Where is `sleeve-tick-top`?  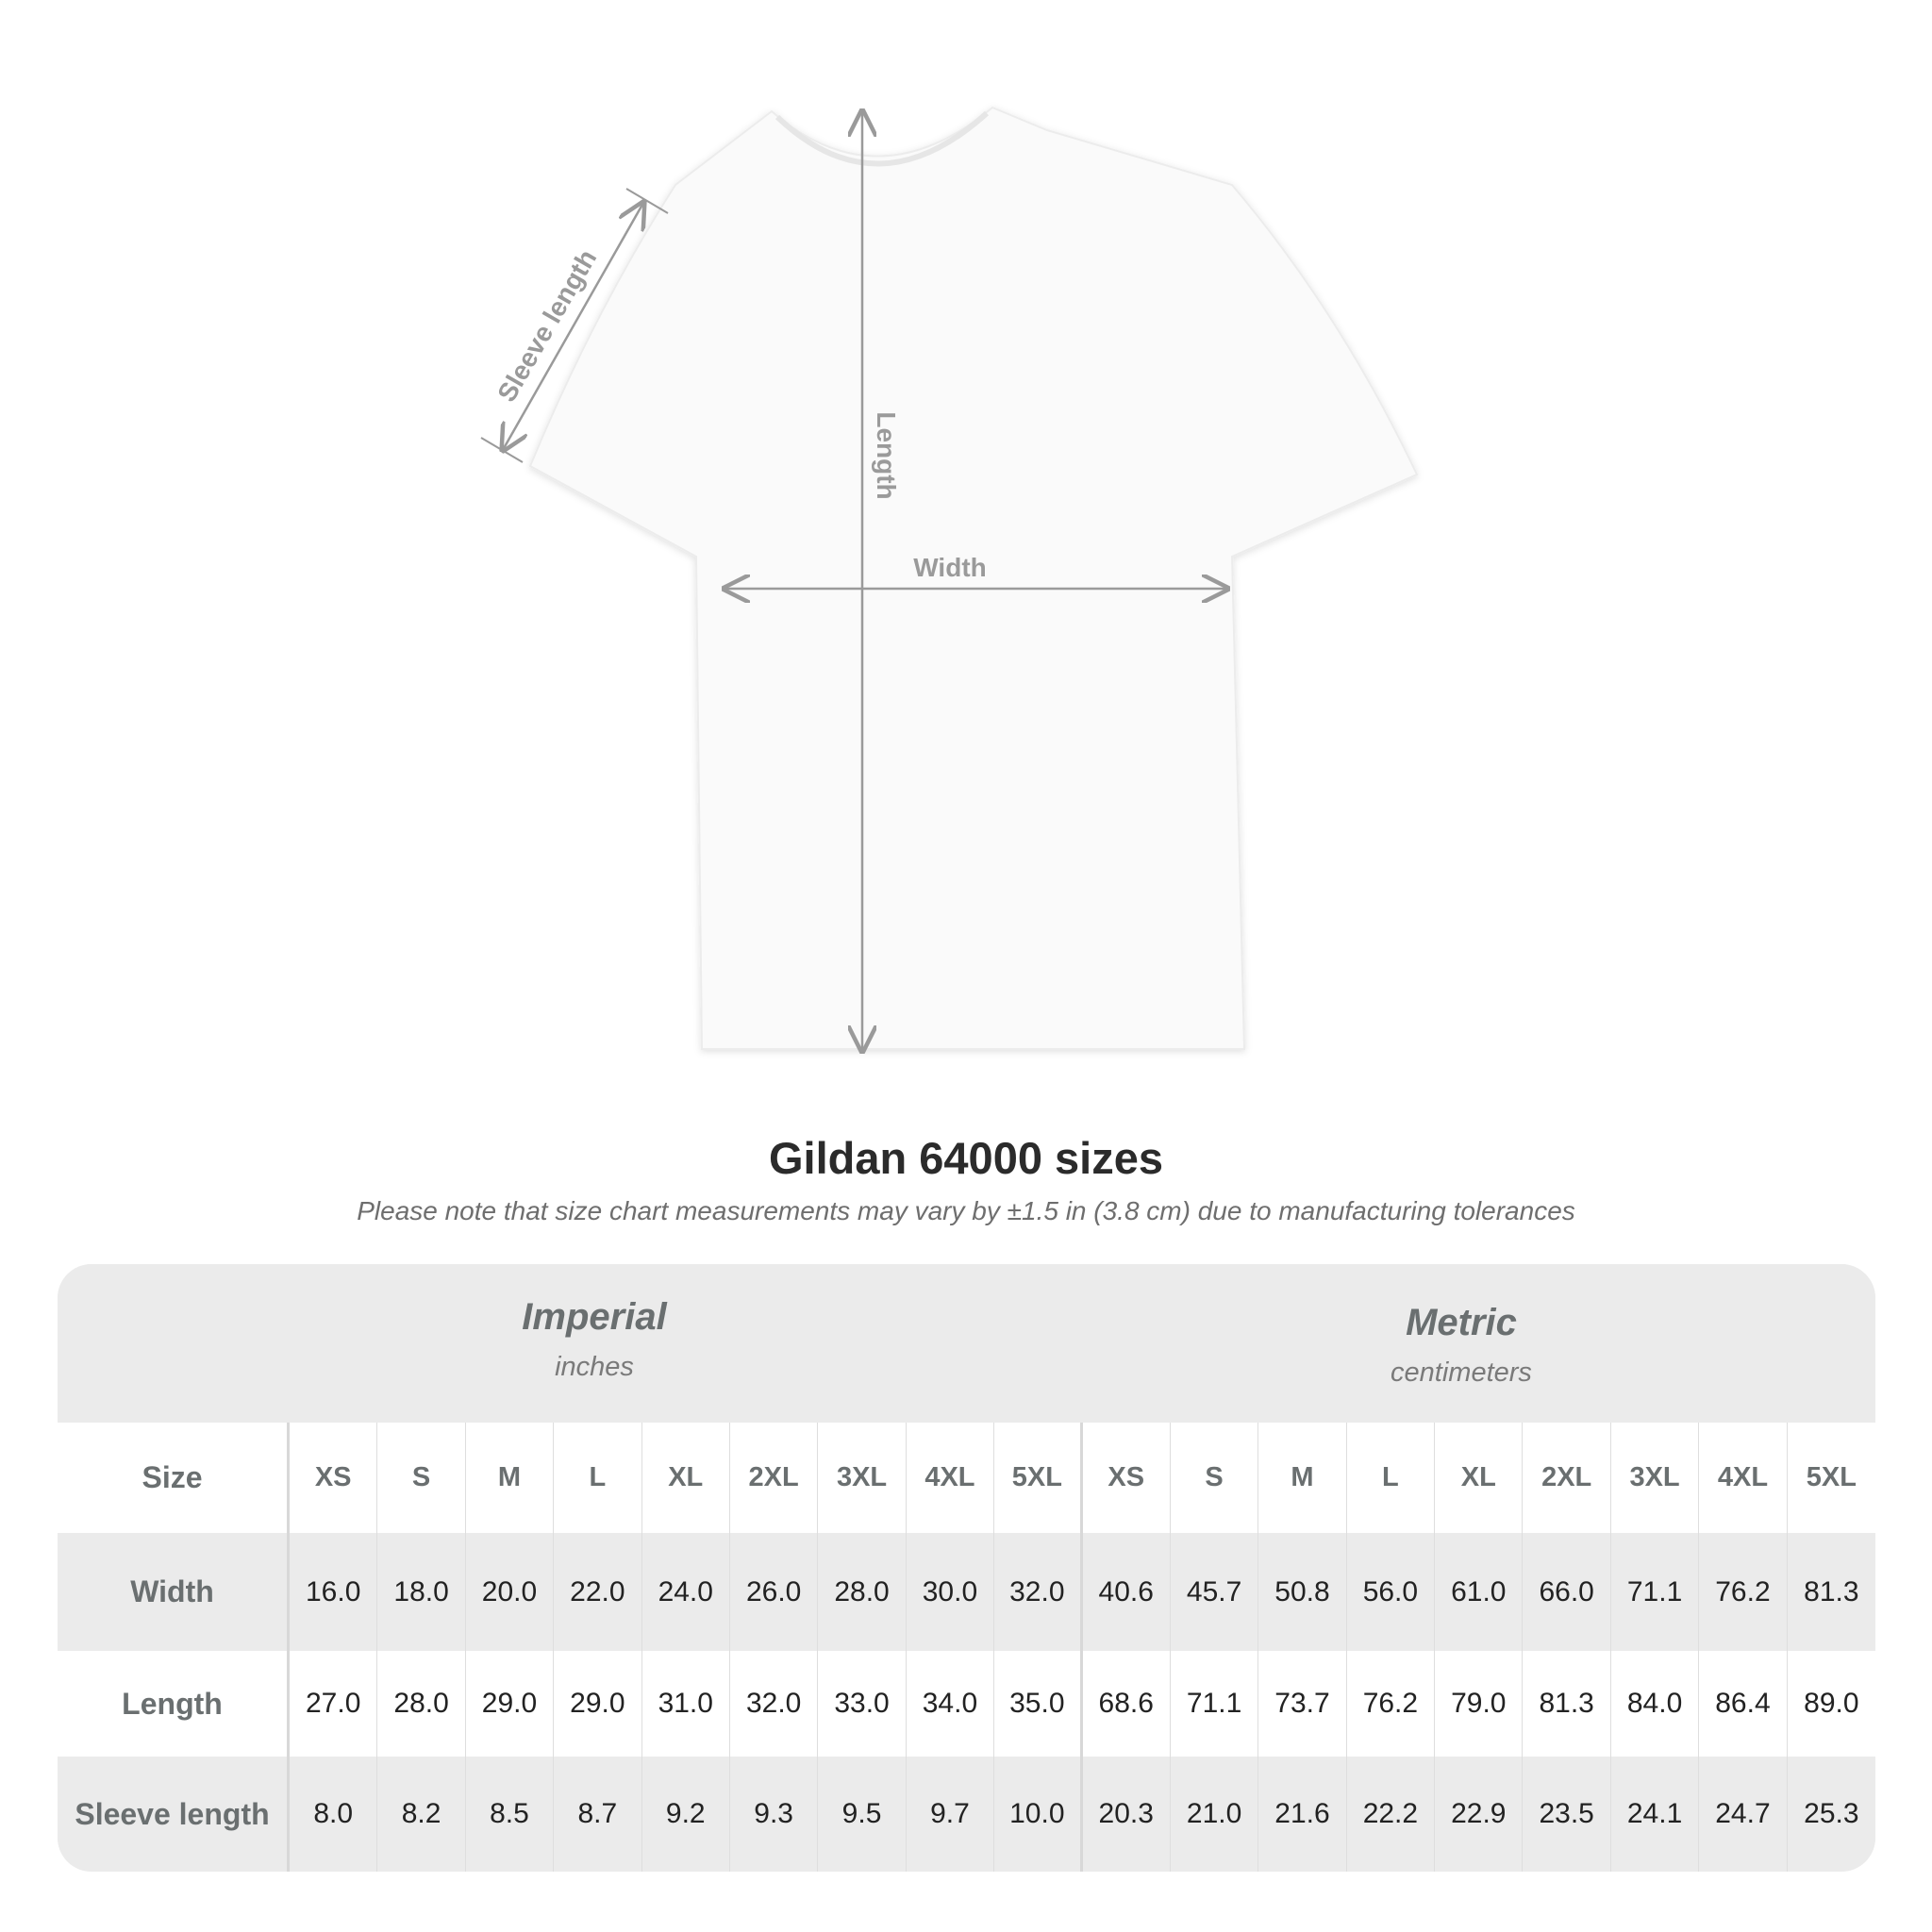
sleeve-tick-top is located at coordinates (647, 201).